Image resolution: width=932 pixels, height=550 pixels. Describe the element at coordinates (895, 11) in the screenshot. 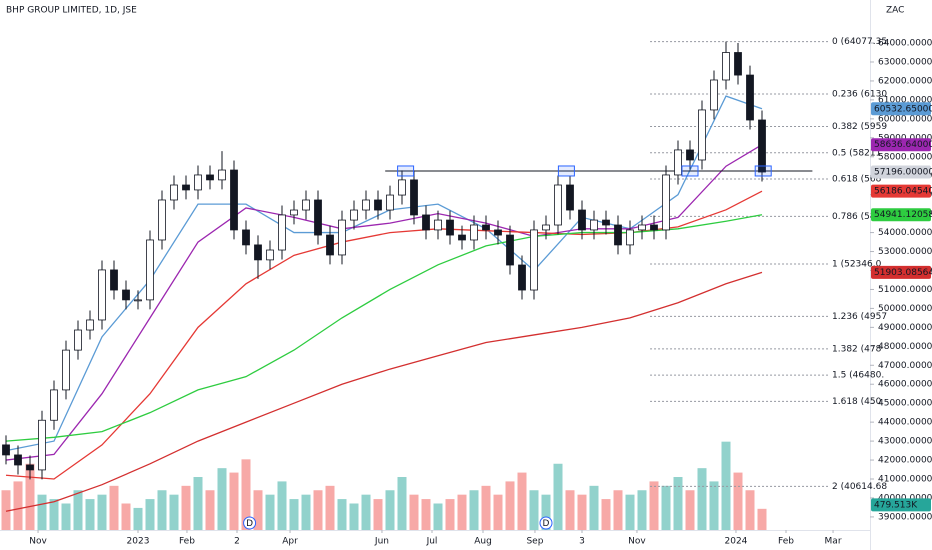

I see `currency-label: ZAC` at that location.